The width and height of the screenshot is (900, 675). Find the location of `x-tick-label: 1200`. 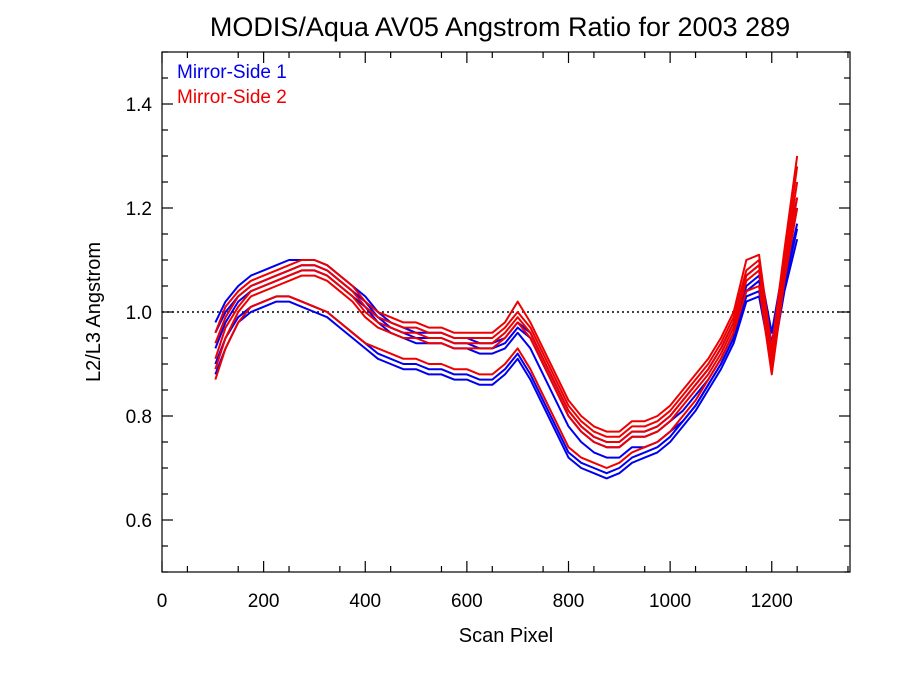

x-tick-label: 1200 is located at coordinates (772, 601).